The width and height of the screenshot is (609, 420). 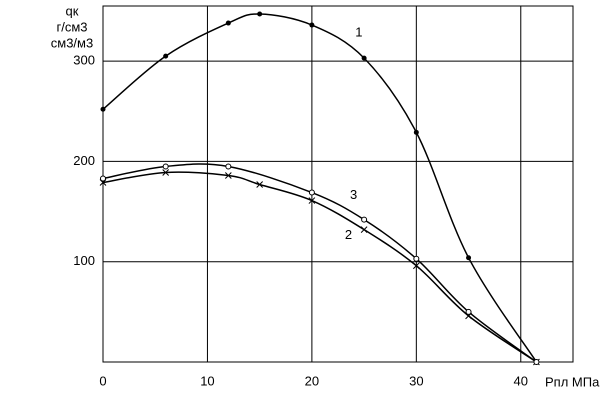 I want to click on series-label: 3, so click(x=353, y=194).